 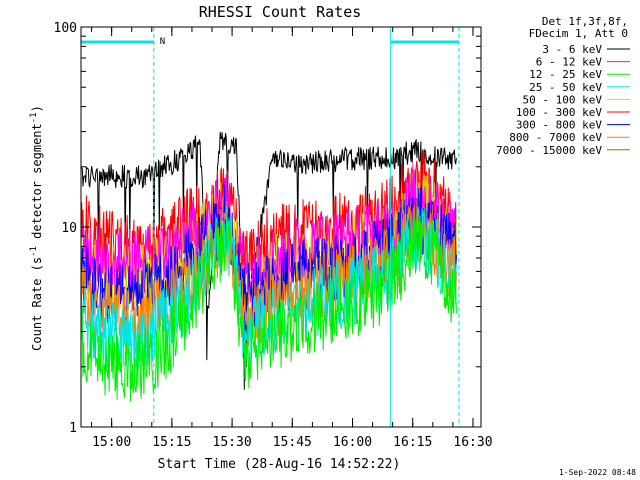 What do you see at coordinates (280, 12) in the screenshot?
I see `chart-title: RHESSI Count Rates` at bounding box center [280, 12].